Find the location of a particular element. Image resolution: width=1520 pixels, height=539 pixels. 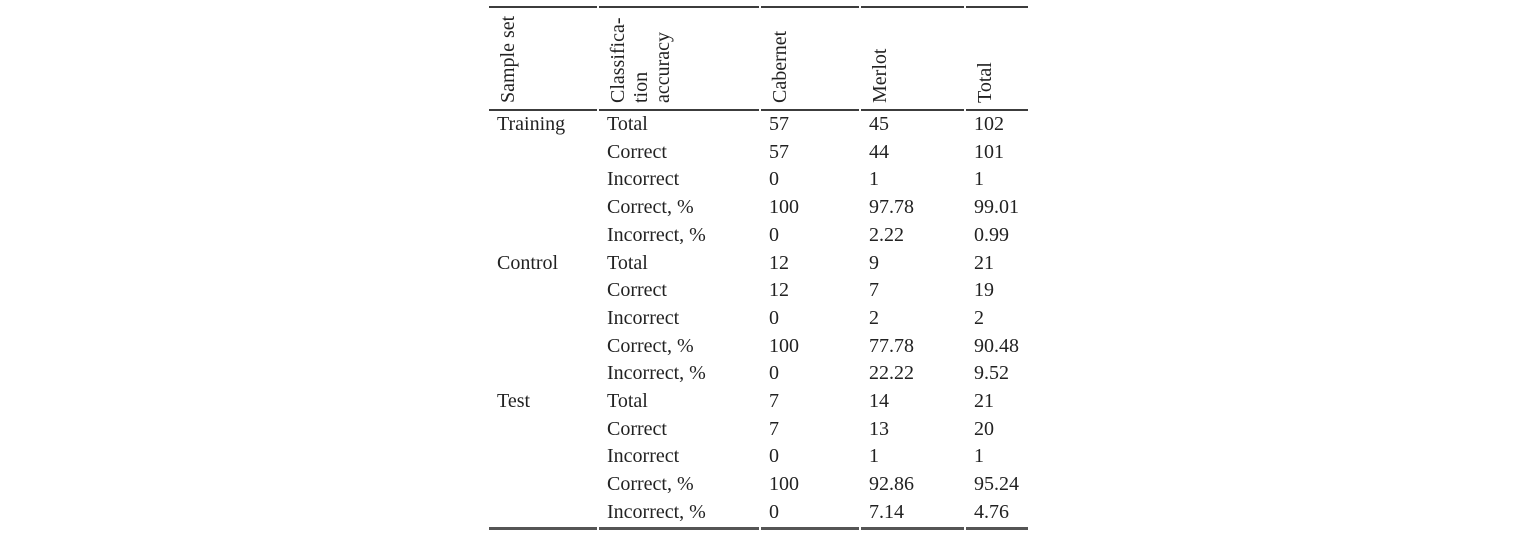

total-value-cell: 4.76 is located at coordinates (997, 514).